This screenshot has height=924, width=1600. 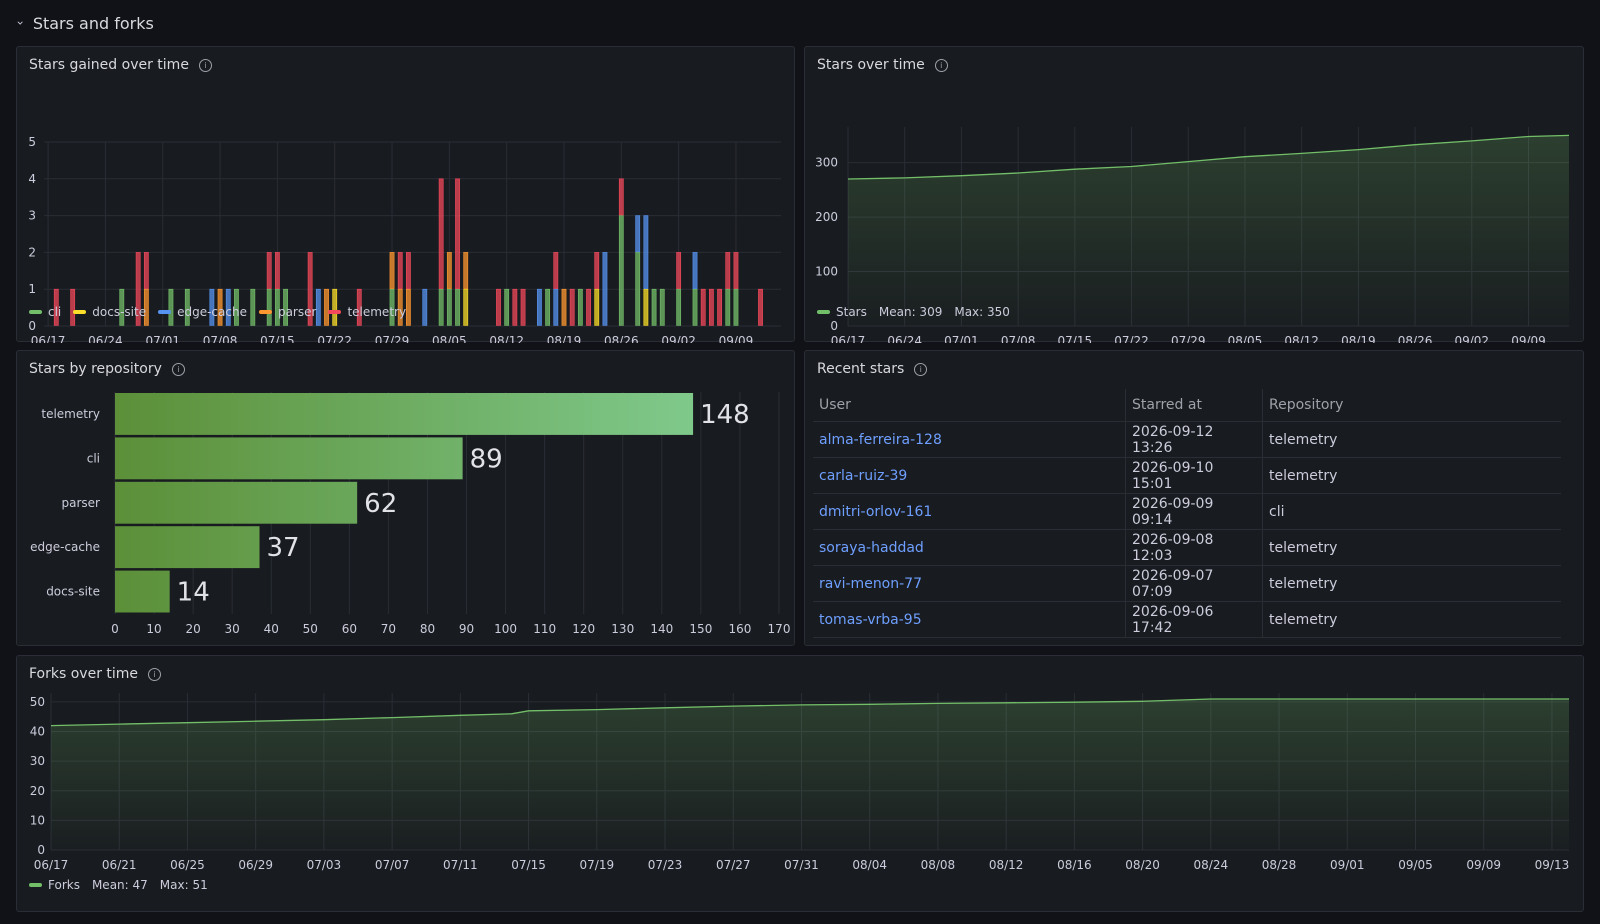 I want to click on panel-title: Stars gained over time, so click(x=109, y=65).